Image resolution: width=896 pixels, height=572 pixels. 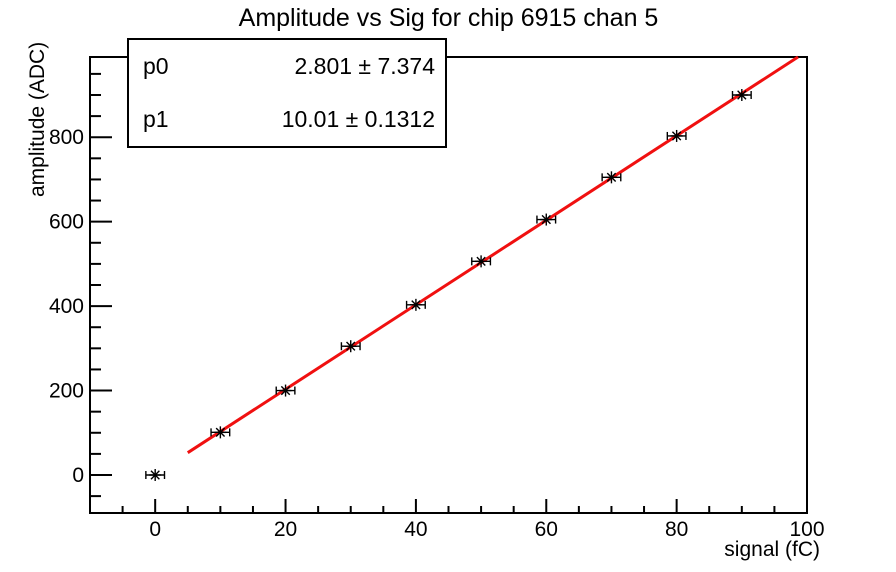 I want to click on x-tick-label: 20, so click(x=285, y=529).